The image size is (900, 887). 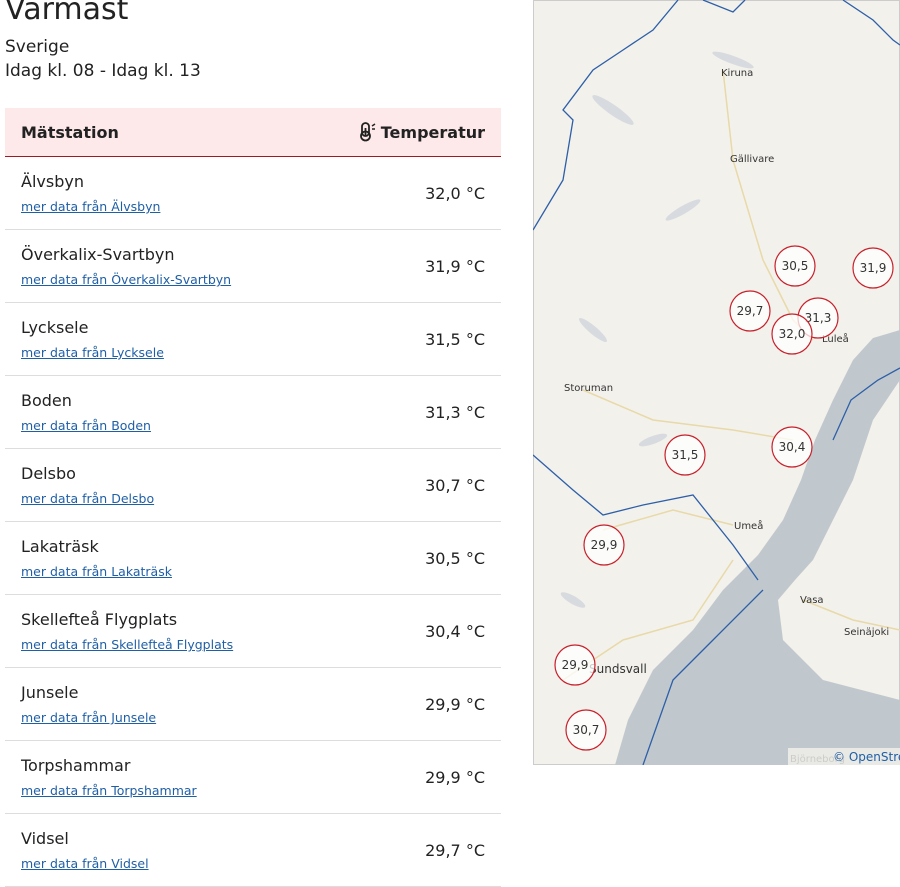 What do you see at coordinates (99, 619) in the screenshot?
I see `station-name: Skellefteå Flygplats` at bounding box center [99, 619].